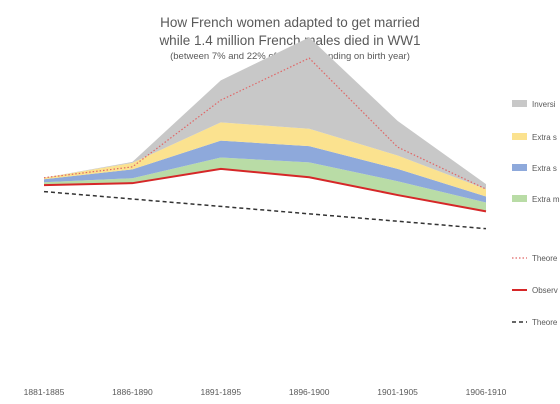 The image size is (560, 404). Describe the element at coordinates (546, 199) in the screenshot. I see `legend-label: Extra m` at that location.